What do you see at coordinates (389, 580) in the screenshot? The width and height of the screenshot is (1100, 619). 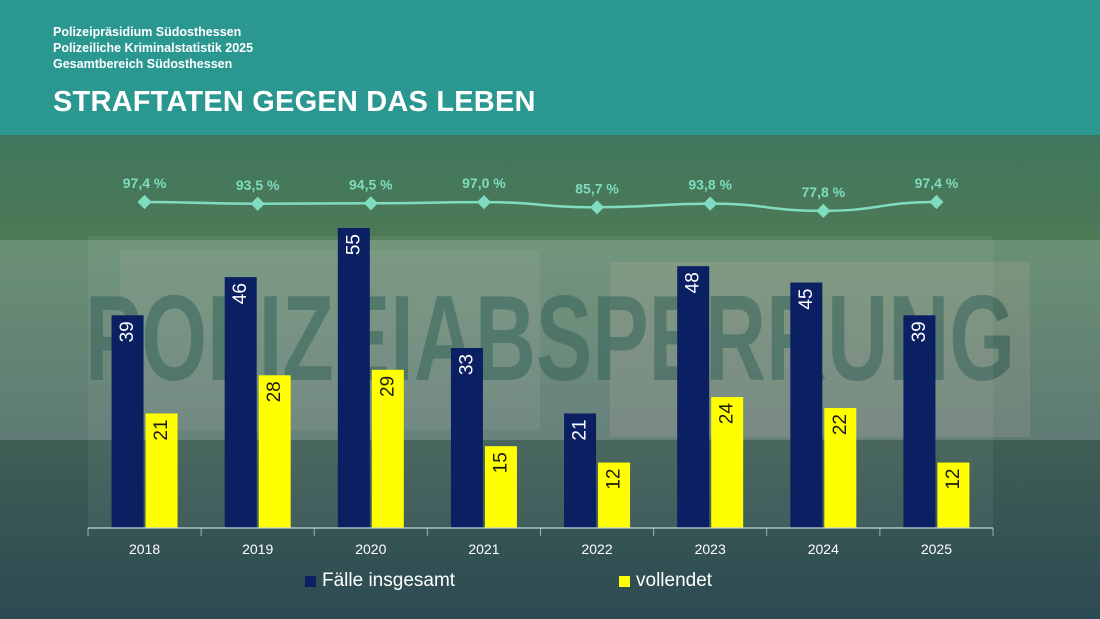 I see `legend-label-total: Fälle insgesamt` at bounding box center [389, 580].